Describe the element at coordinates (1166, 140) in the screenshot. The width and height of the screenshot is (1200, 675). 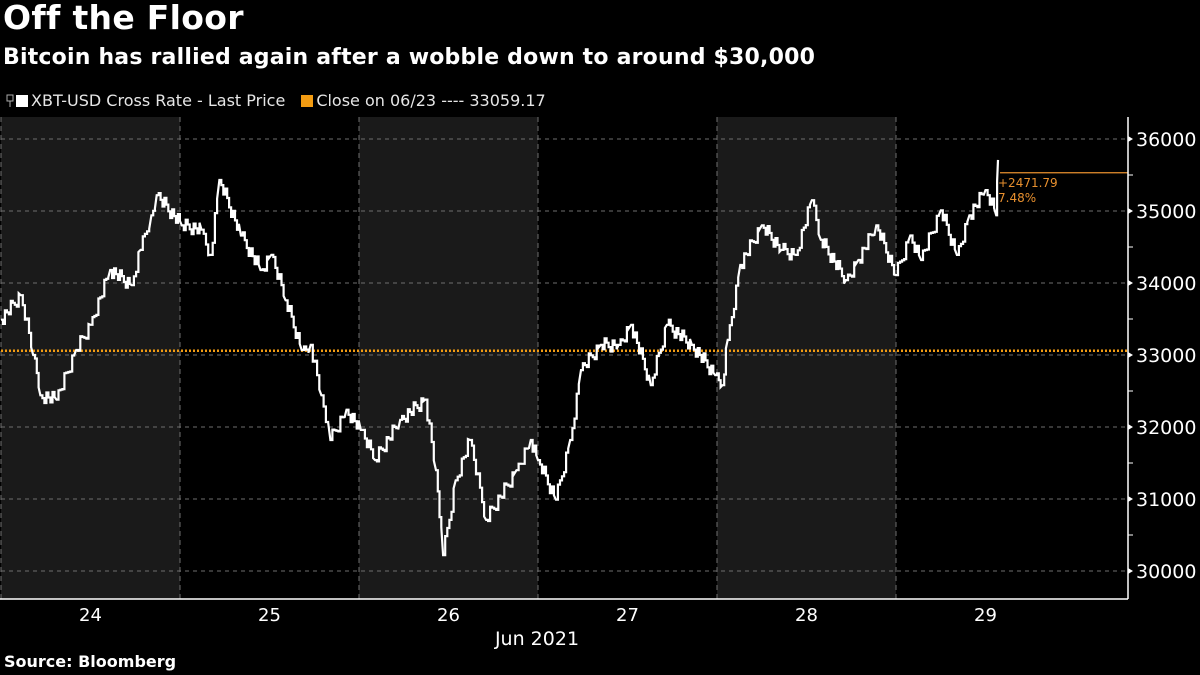
I see `y-tick-label: 36000` at that location.